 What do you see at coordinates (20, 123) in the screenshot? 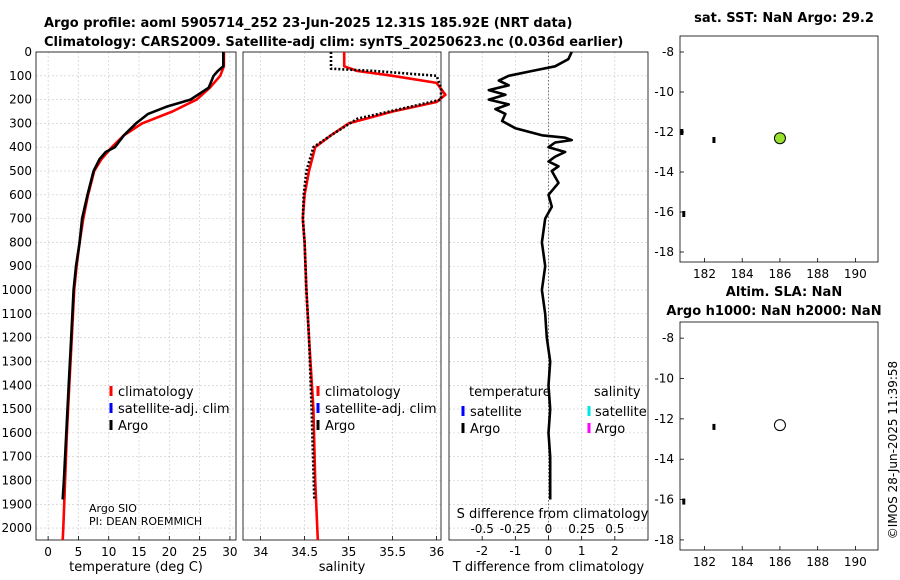
I see `ytick-label: 300` at bounding box center [20, 123].